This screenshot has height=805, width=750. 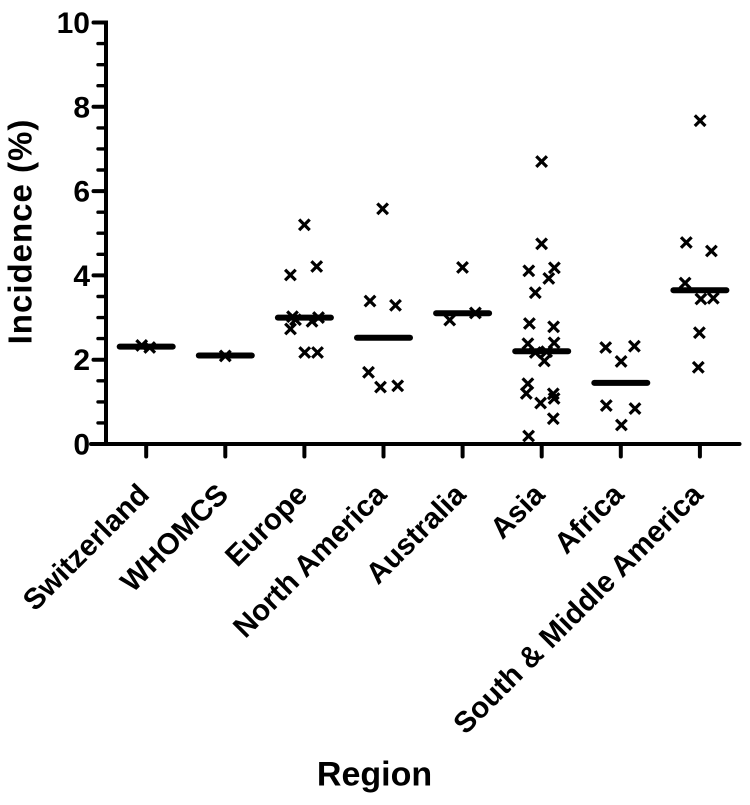 What do you see at coordinates (81, 276) in the screenshot?
I see `svg-text: 4` at bounding box center [81, 276].